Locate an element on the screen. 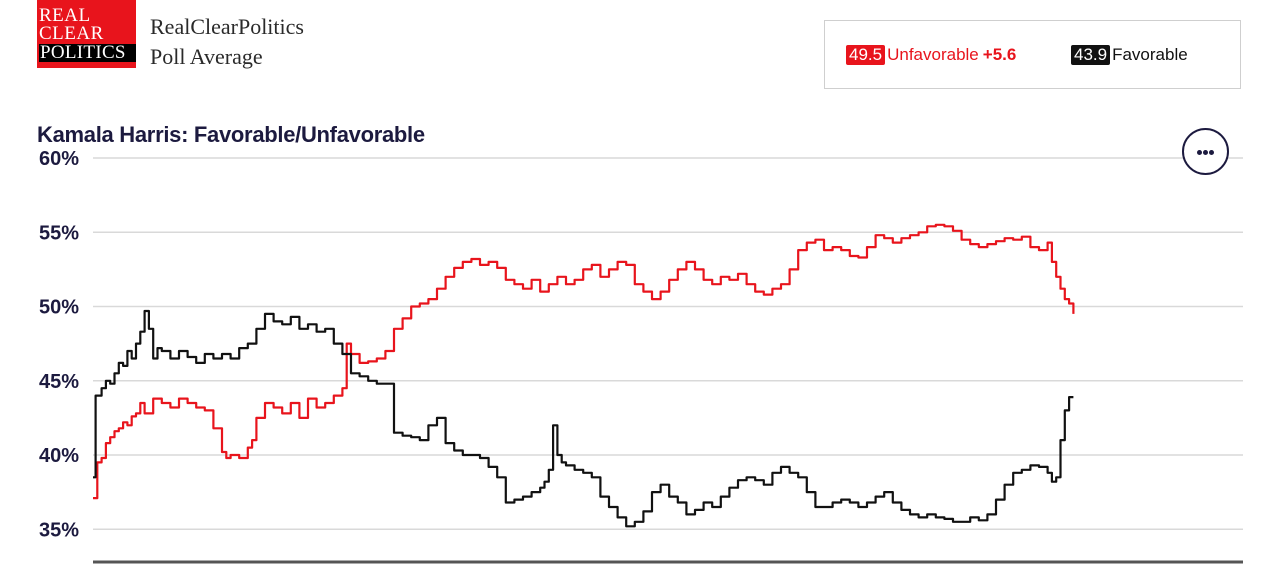 The width and height of the screenshot is (1280, 572). rcp-logo: REAL CLEAR POLITICS is located at coordinates (86, 34).